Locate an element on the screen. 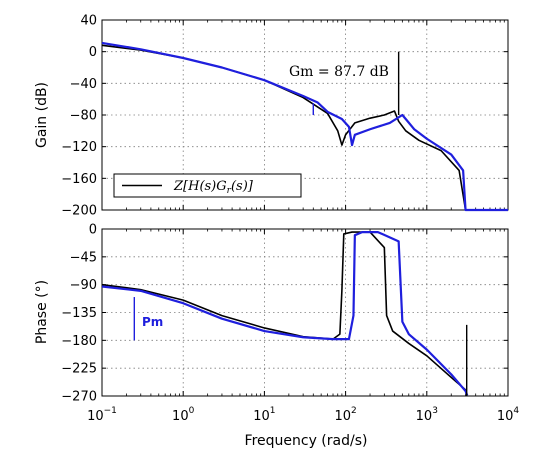 The image size is (540, 457). x-tick-label: 10³ is located at coordinates (427, 415).